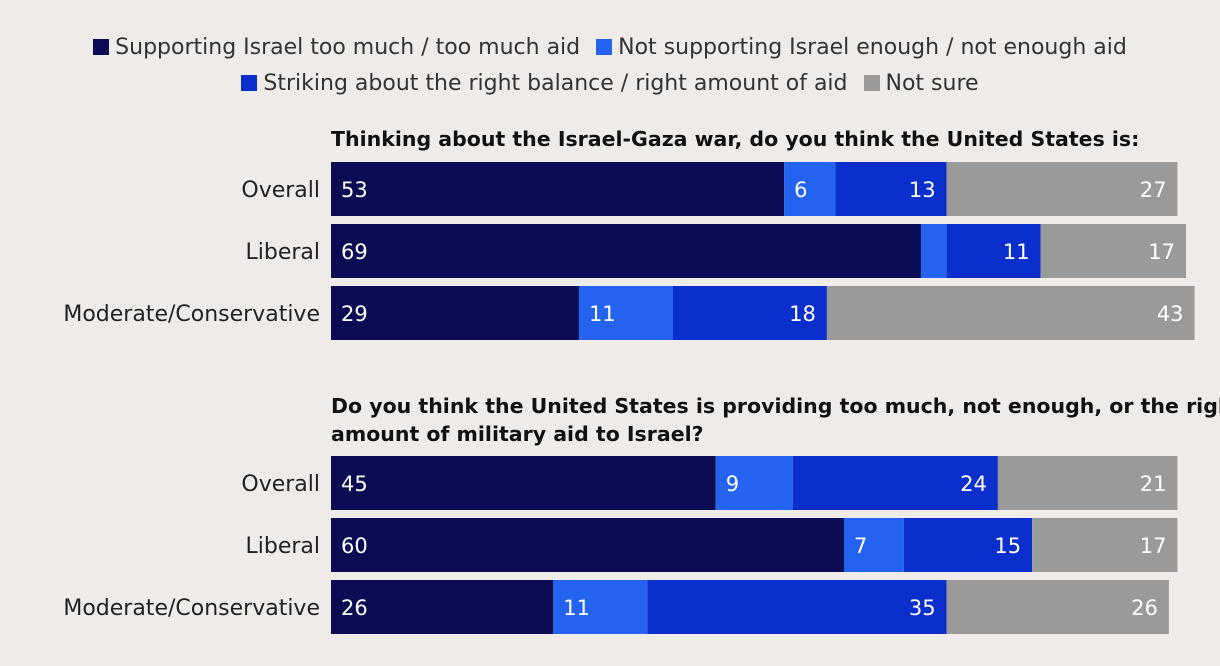 This screenshot has height=666, width=1220. I want to click on data-label: 6, so click(800, 190).